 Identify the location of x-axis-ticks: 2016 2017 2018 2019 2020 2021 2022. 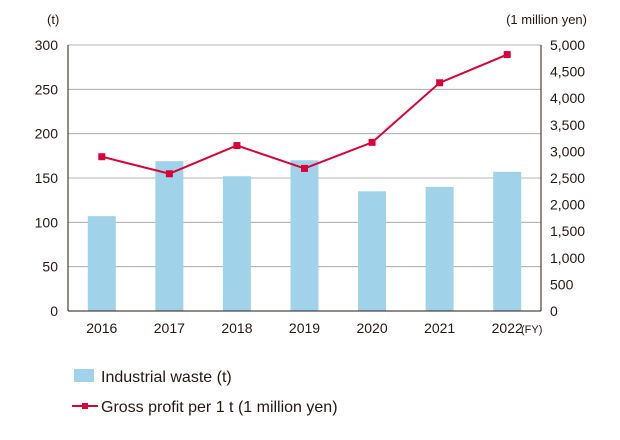
(304, 328).